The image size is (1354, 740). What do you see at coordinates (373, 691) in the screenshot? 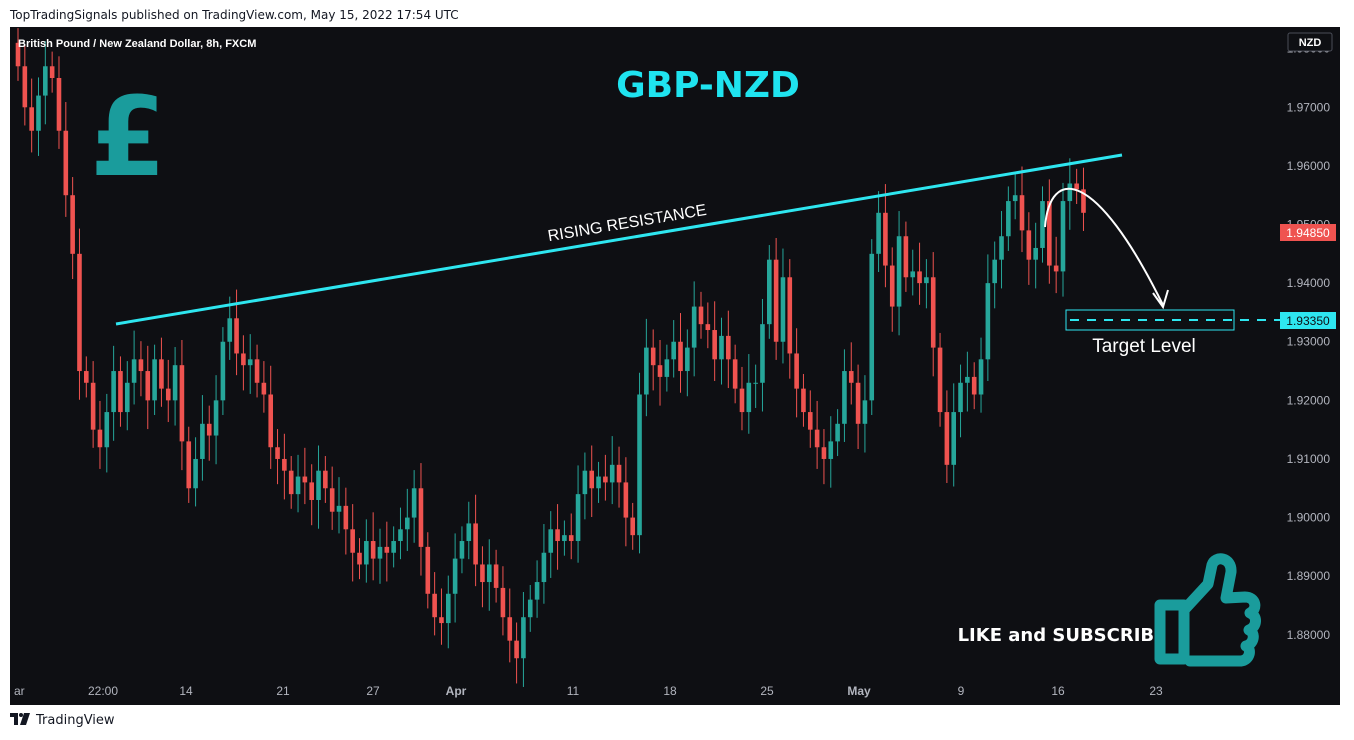
I see `x-tick-label: 27` at bounding box center [373, 691].